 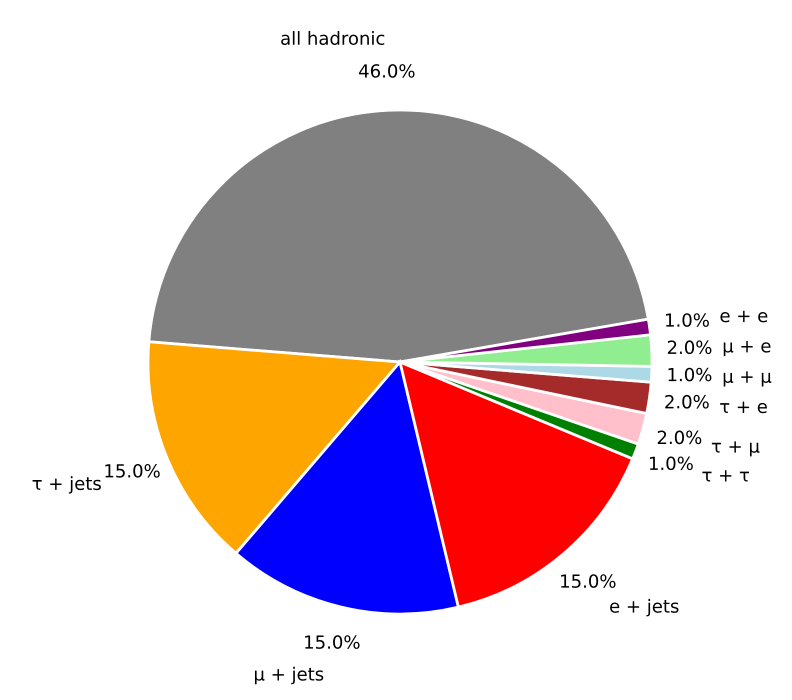 I want to click on slice-label: τ + e, so click(x=743, y=408).